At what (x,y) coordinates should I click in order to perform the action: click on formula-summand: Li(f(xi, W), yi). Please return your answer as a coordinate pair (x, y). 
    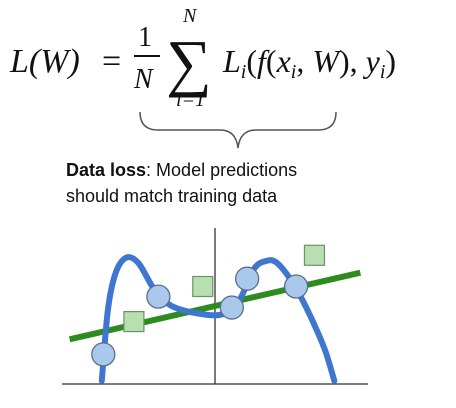
    Looking at the image, I should click on (309, 63).